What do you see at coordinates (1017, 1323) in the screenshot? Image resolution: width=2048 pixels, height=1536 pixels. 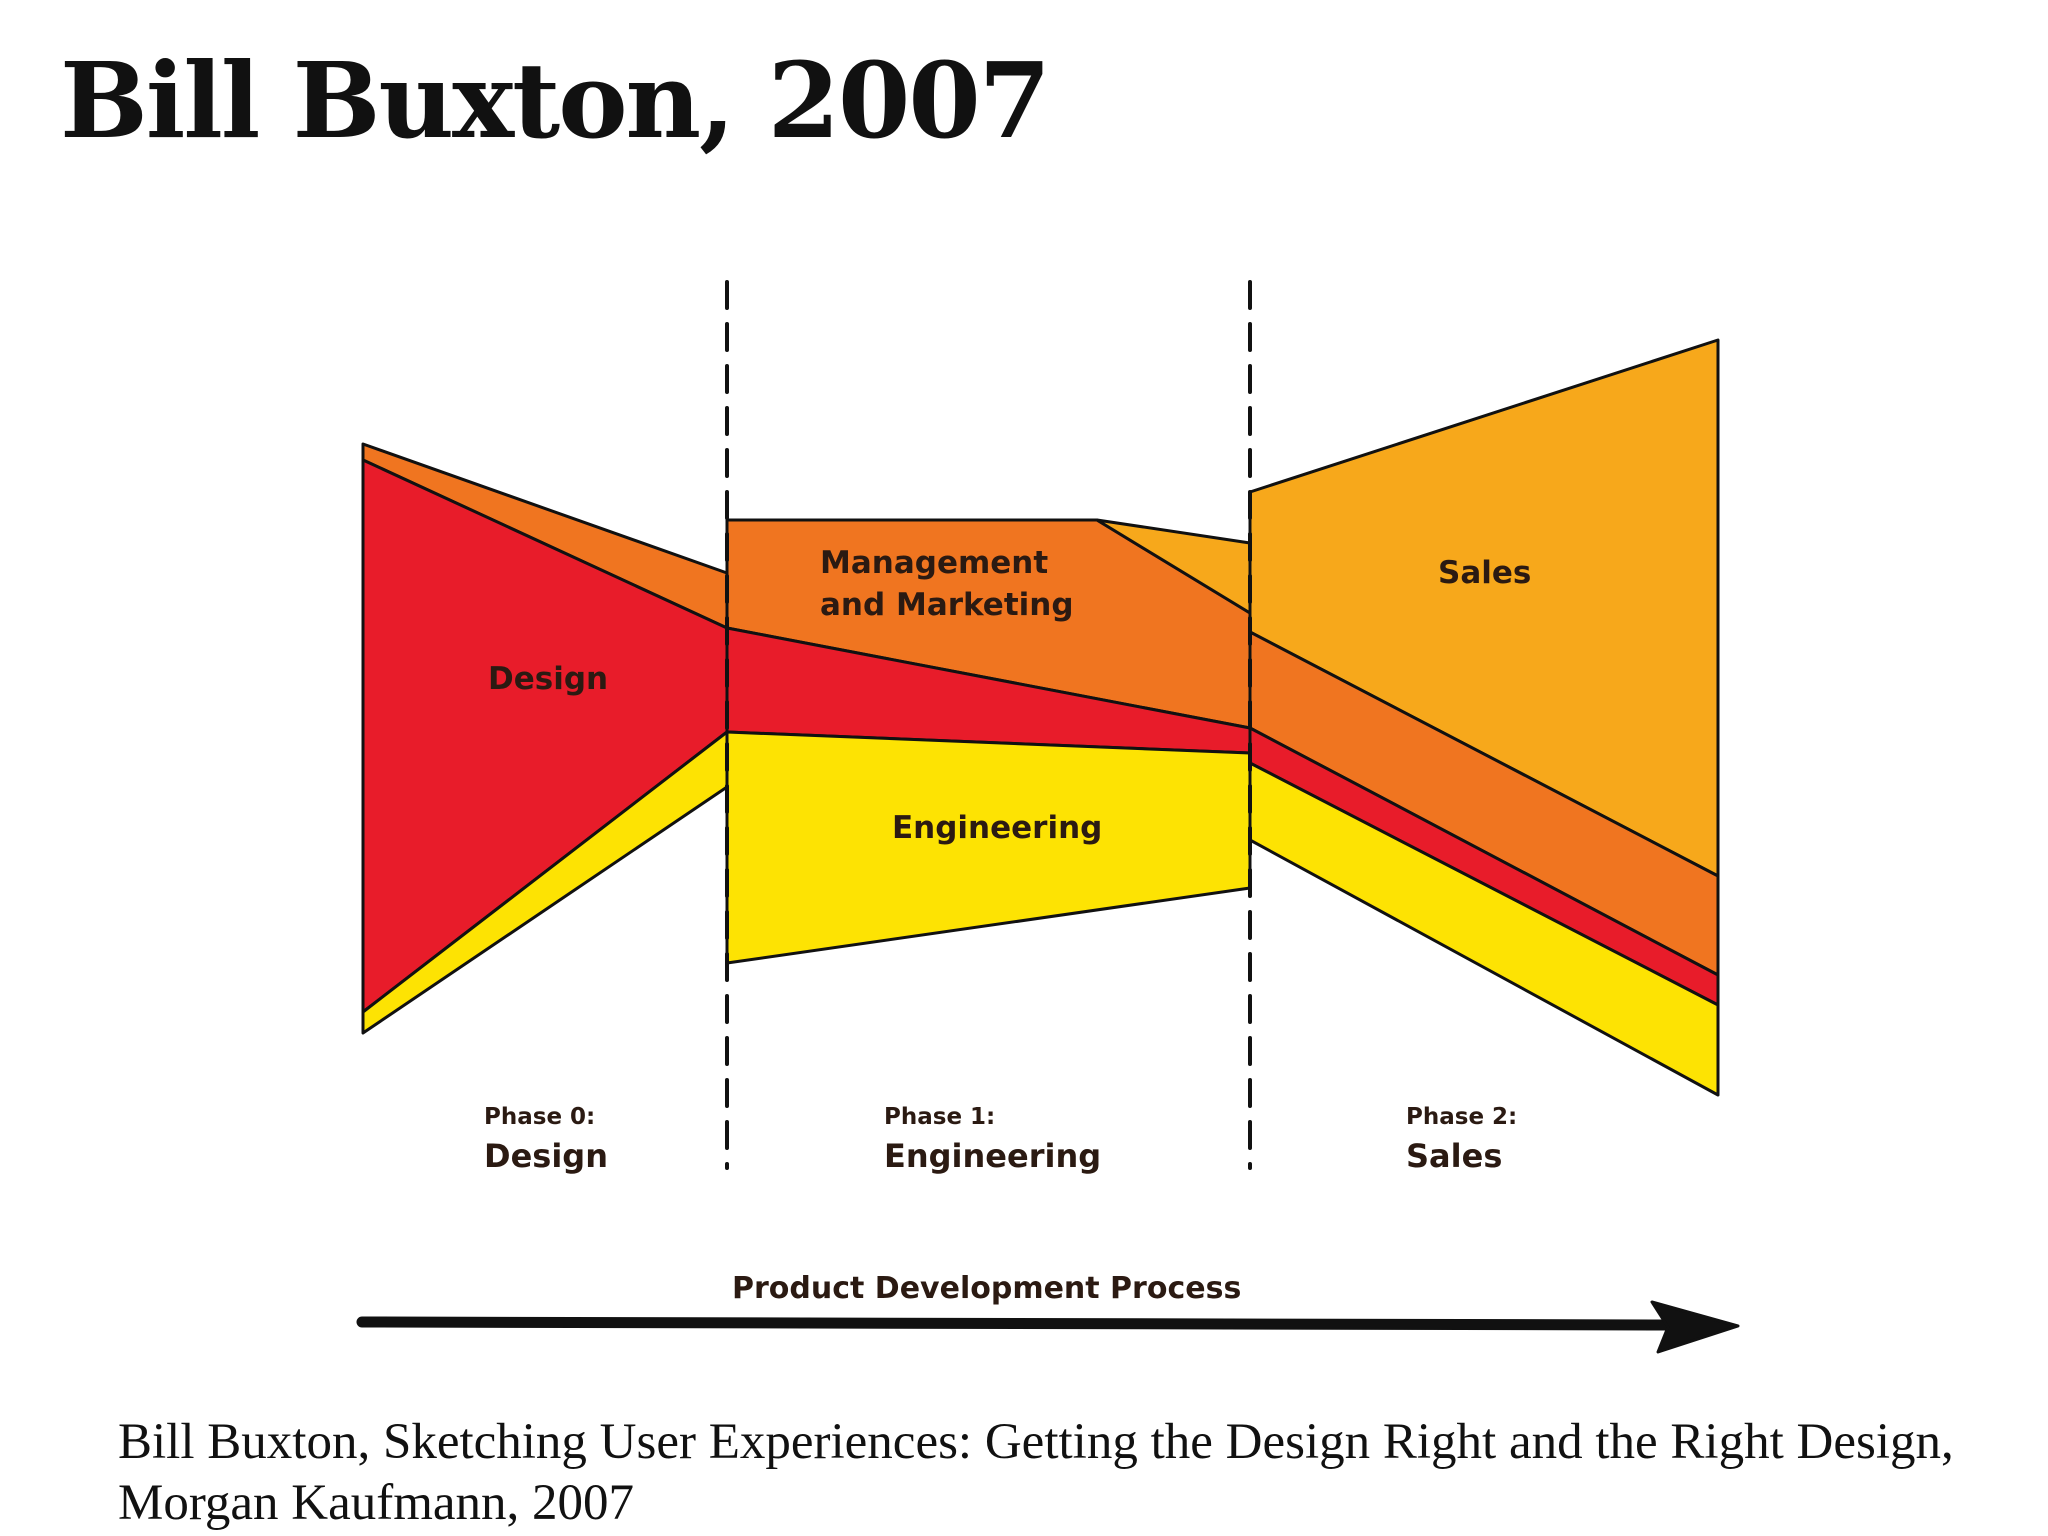 I see `process-arrow-shaft` at bounding box center [1017, 1323].